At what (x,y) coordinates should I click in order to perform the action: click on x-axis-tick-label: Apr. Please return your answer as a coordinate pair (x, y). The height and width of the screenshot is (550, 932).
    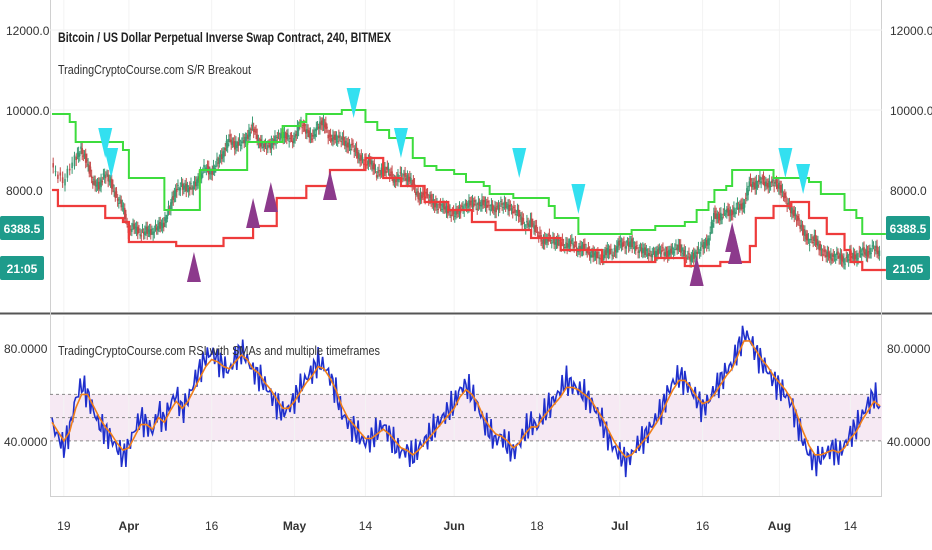
    Looking at the image, I should click on (129, 526).